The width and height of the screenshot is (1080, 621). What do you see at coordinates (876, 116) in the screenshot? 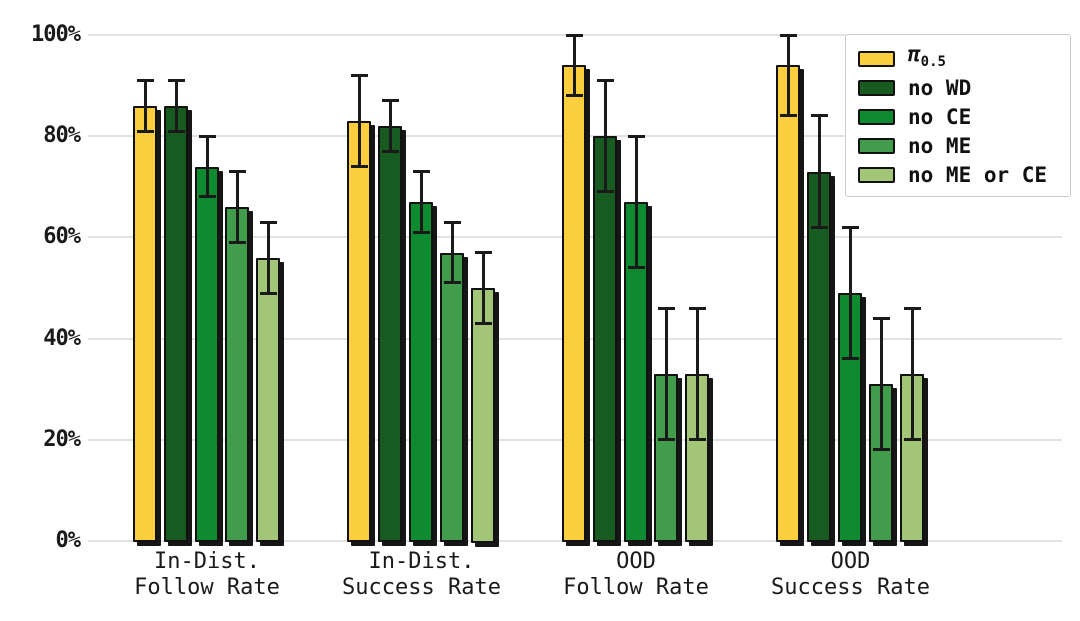
I see `legend-swatch-no-ce` at bounding box center [876, 116].